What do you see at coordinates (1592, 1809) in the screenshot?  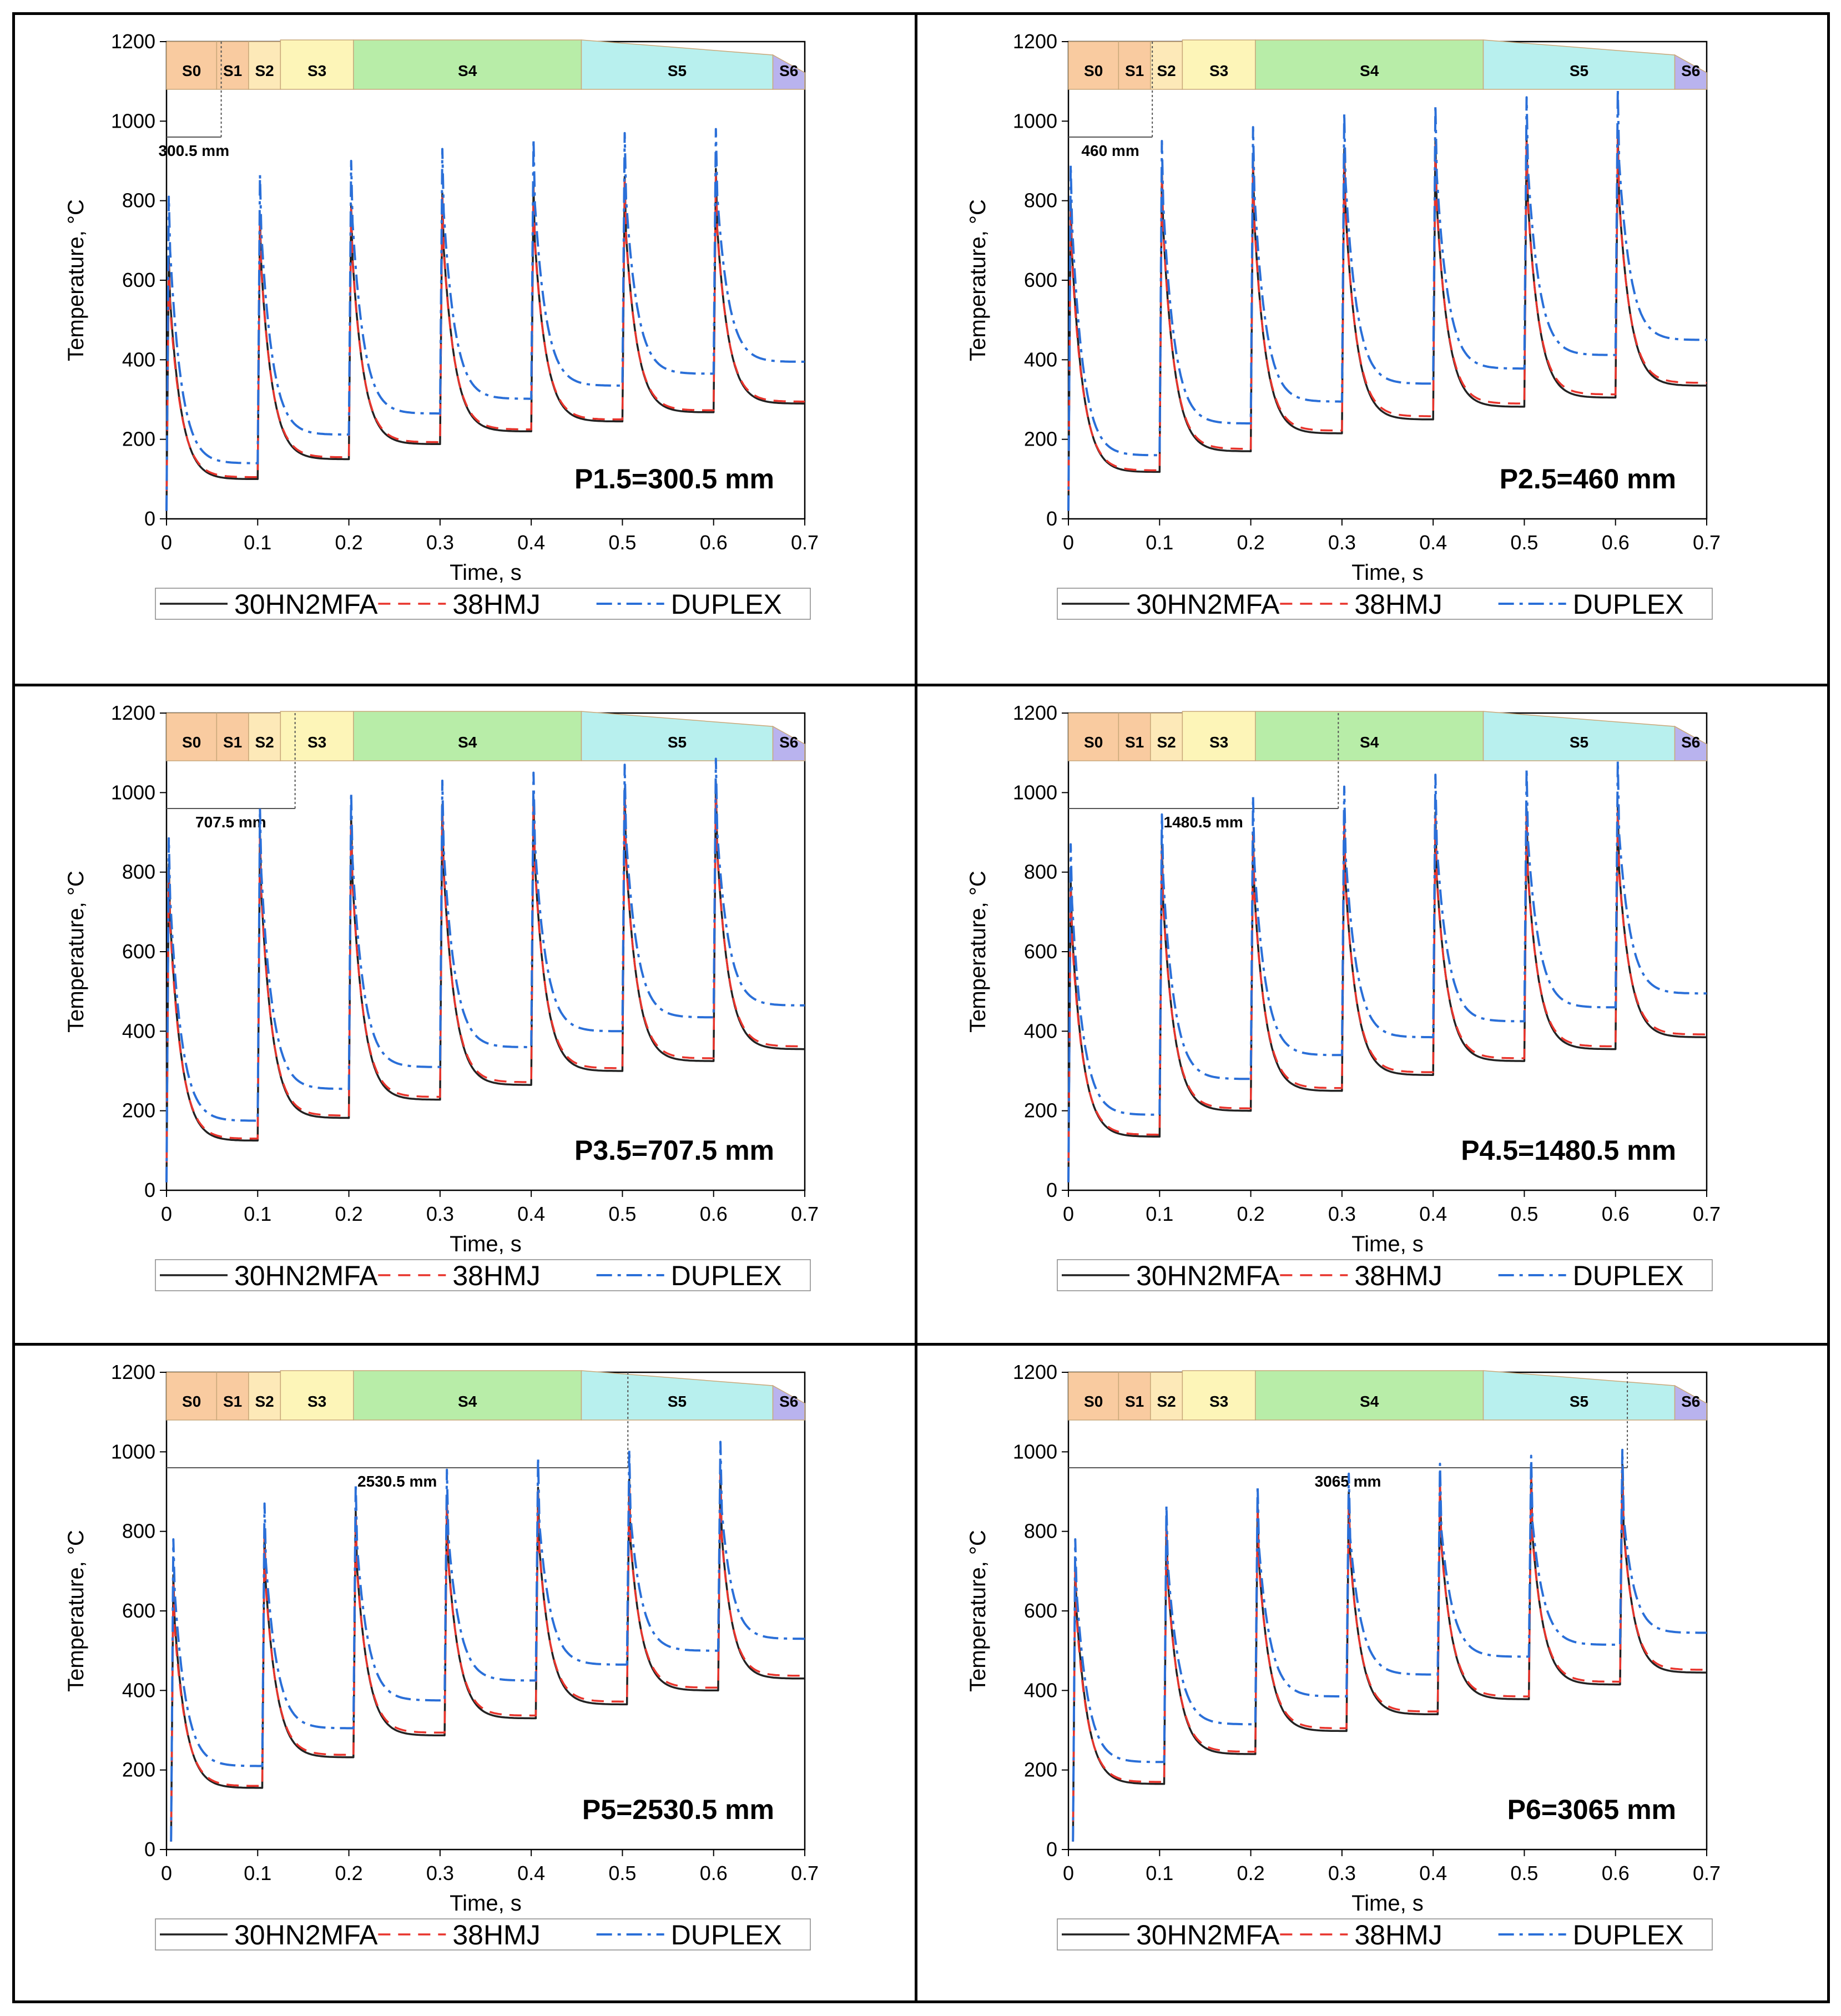 I see `chart-title: P6=3065 mm` at bounding box center [1592, 1809].